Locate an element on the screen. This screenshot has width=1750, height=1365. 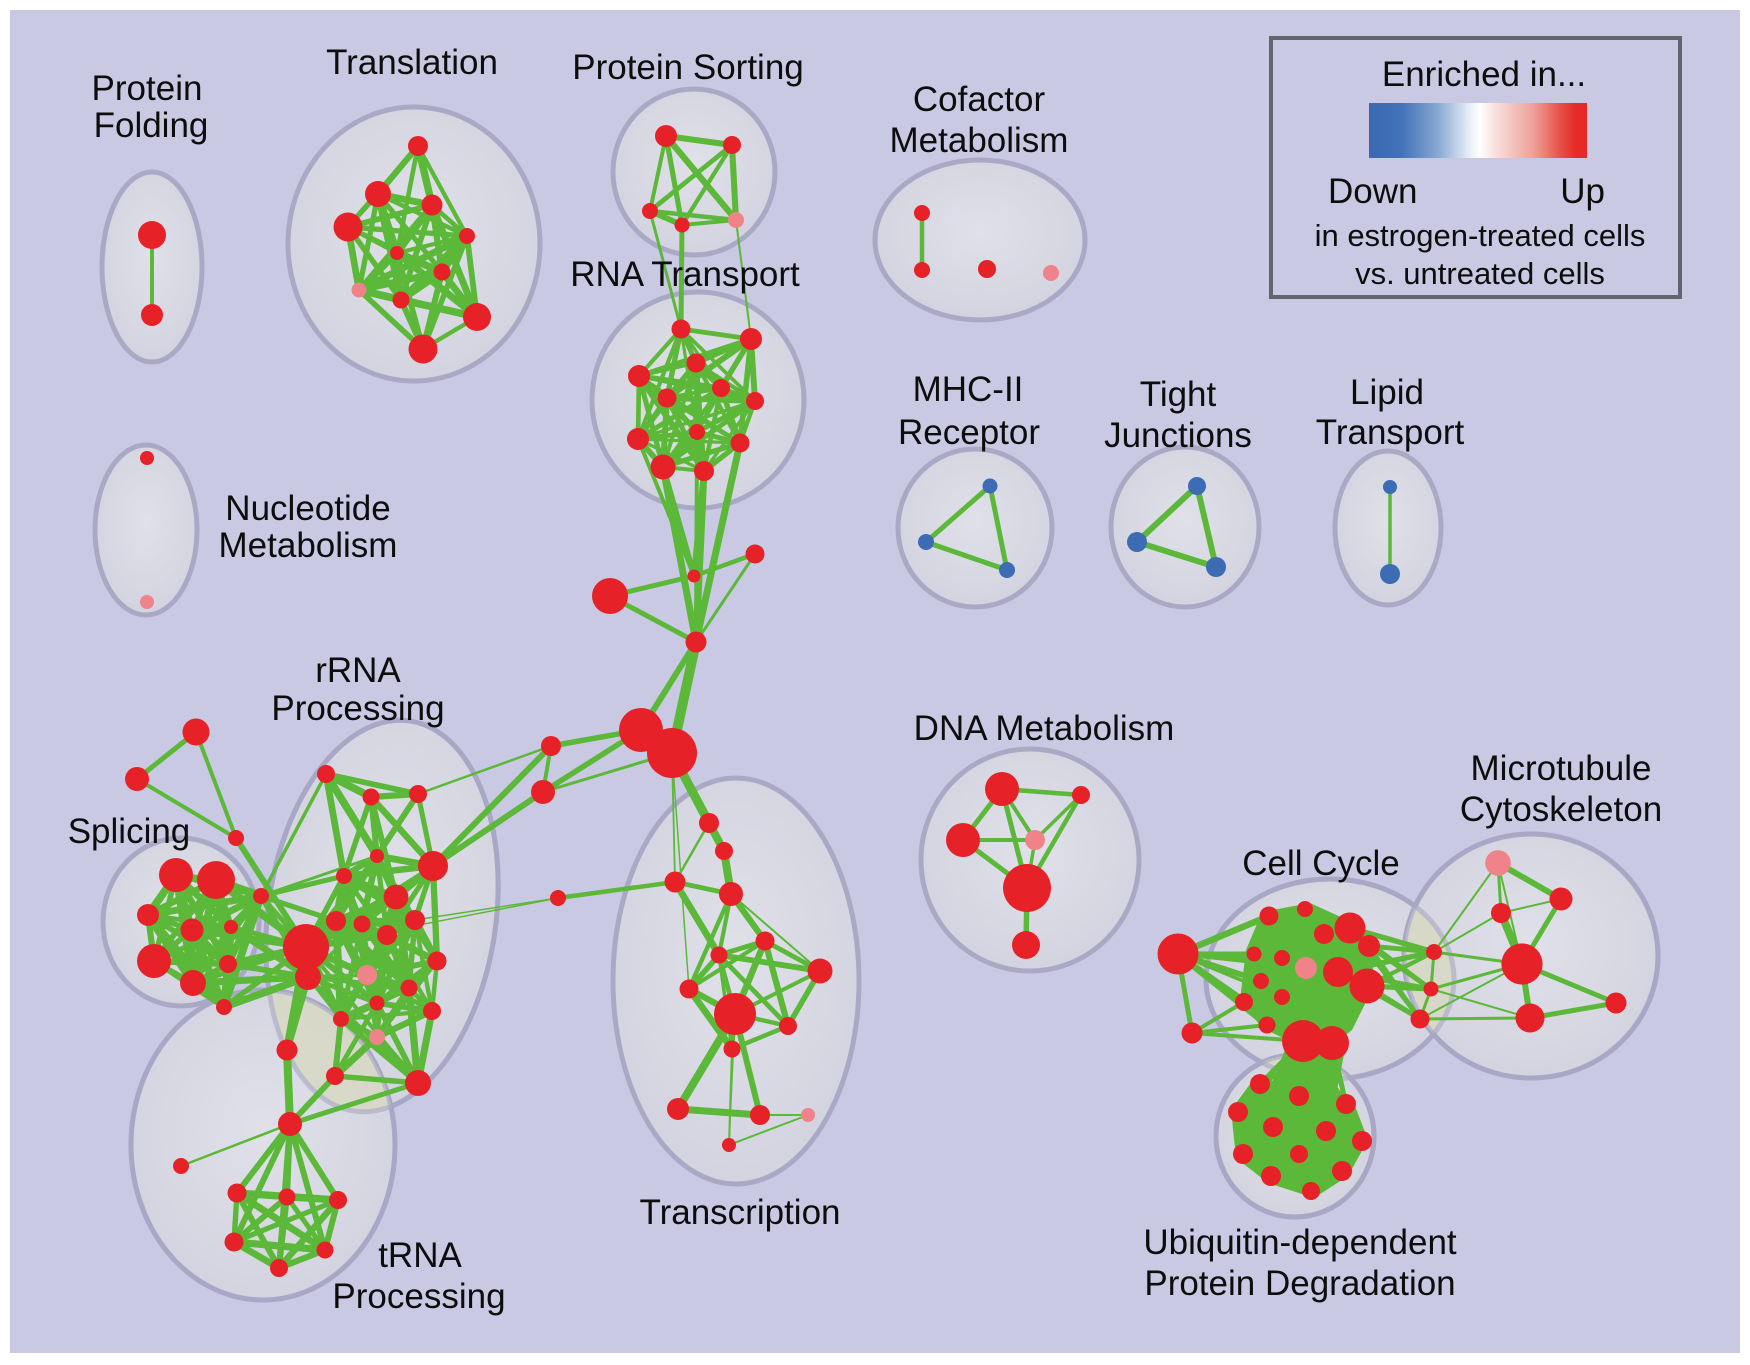
svg-text: rRNA is located at coordinates (358, 670).